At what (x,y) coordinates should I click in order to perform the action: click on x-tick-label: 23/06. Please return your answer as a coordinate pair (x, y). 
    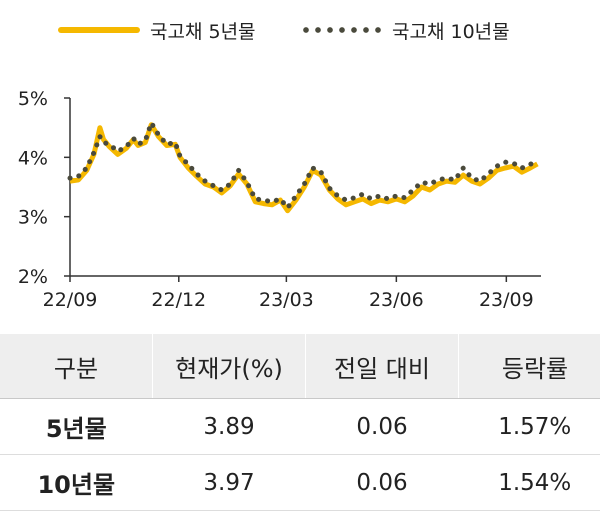
    Looking at the image, I should click on (396, 300).